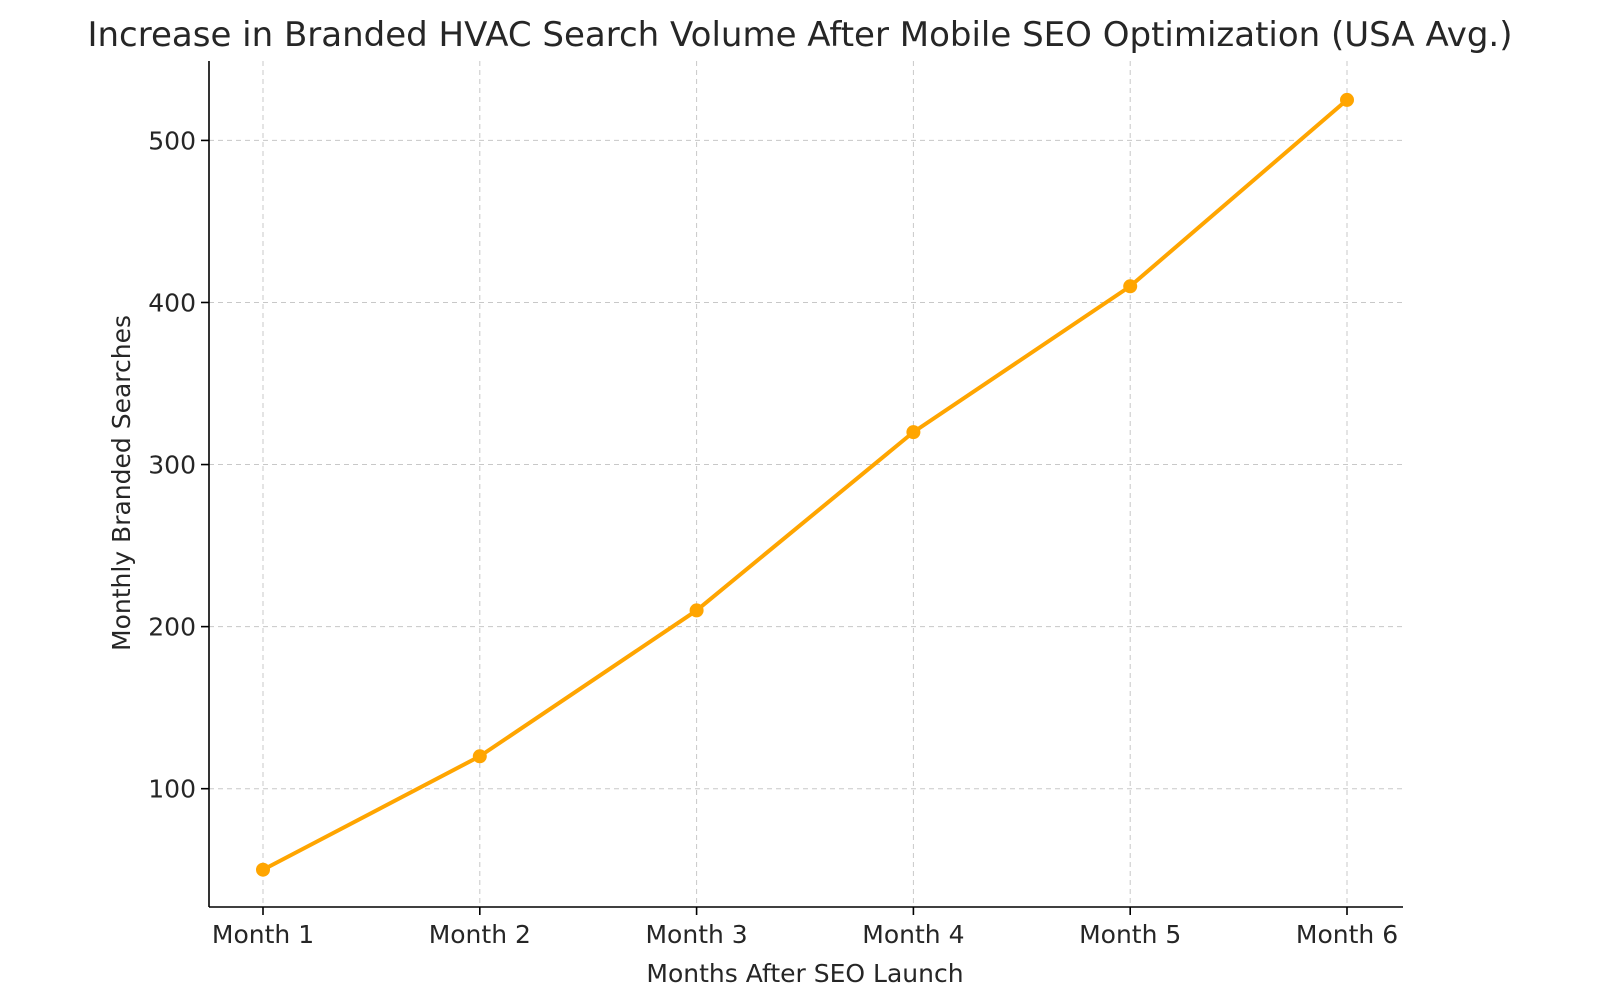  I want to click on x-tick-label: Month 3, so click(696, 934).